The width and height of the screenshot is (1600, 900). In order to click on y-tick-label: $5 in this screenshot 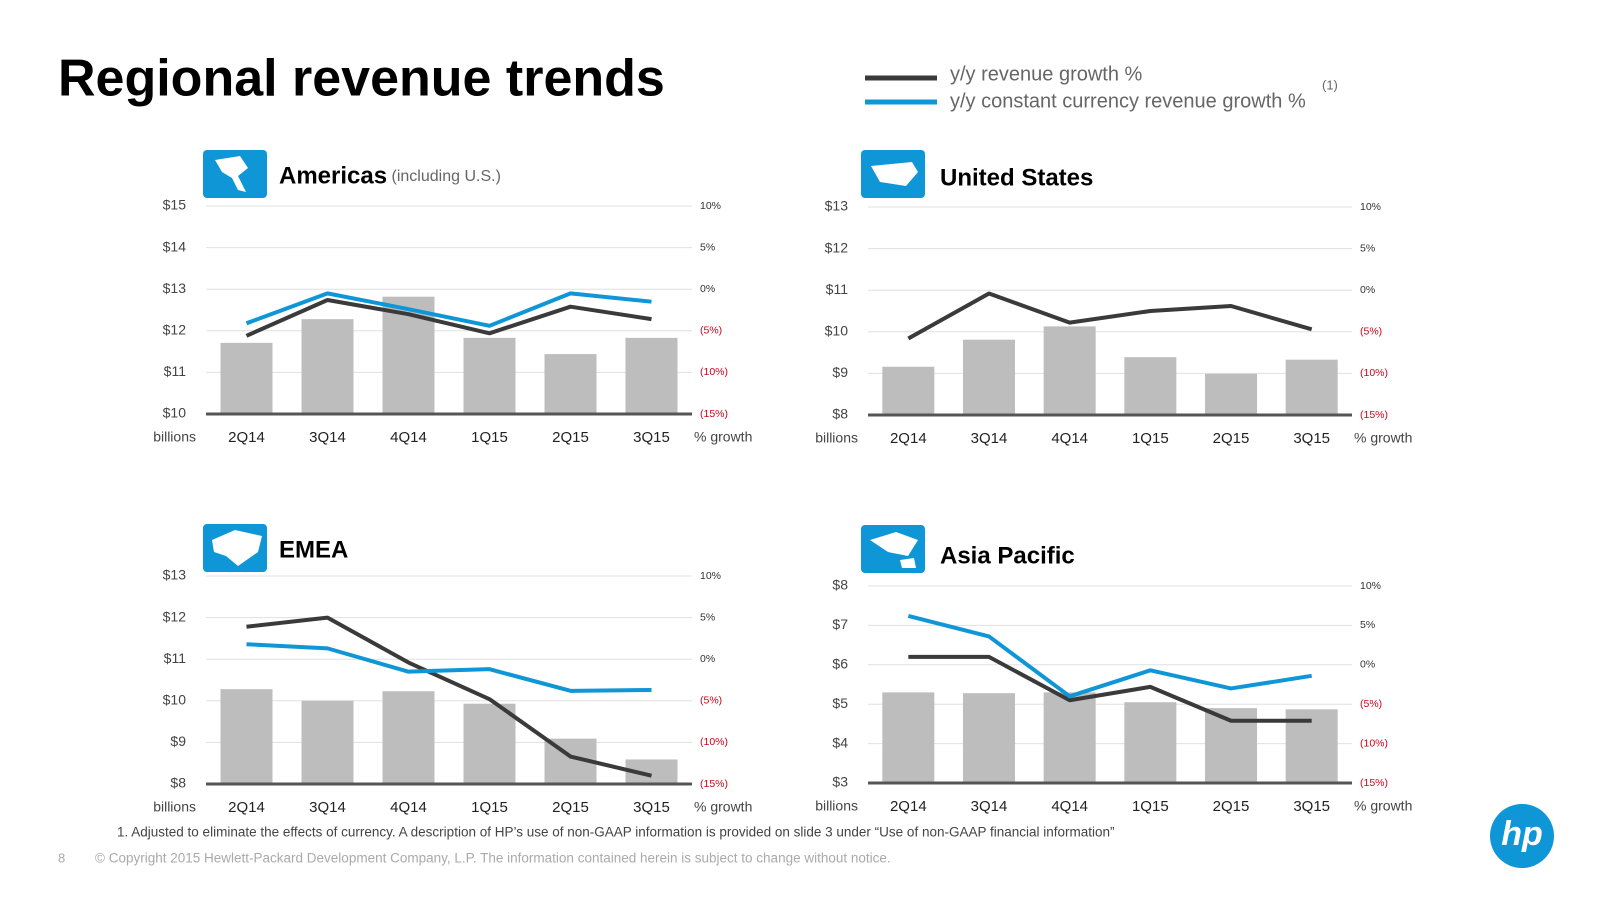, I will do `click(840, 703)`.